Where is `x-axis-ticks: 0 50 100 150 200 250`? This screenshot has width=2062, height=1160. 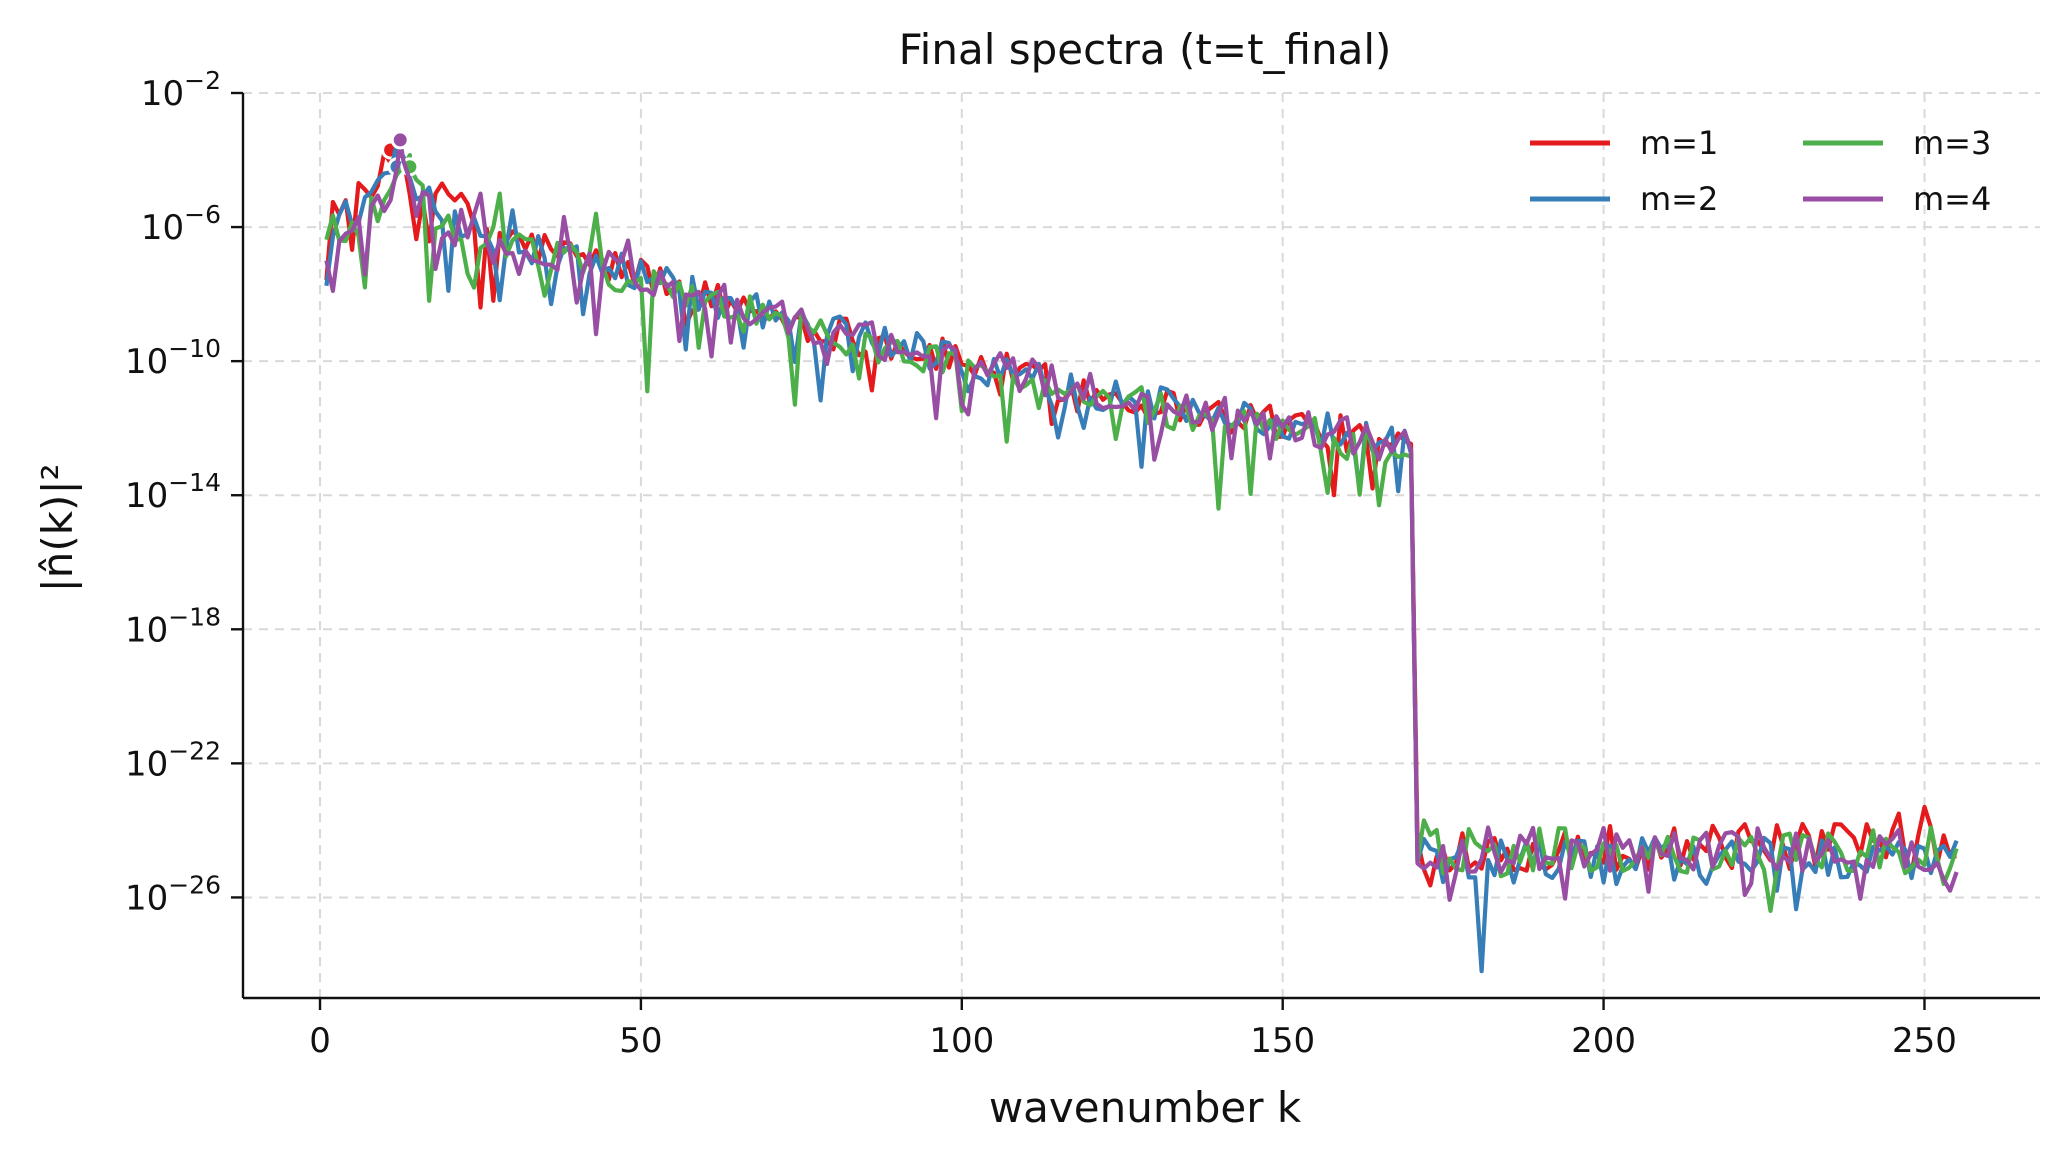 x-axis-ticks: 0 50 100 150 200 250 is located at coordinates (1133, 1029).